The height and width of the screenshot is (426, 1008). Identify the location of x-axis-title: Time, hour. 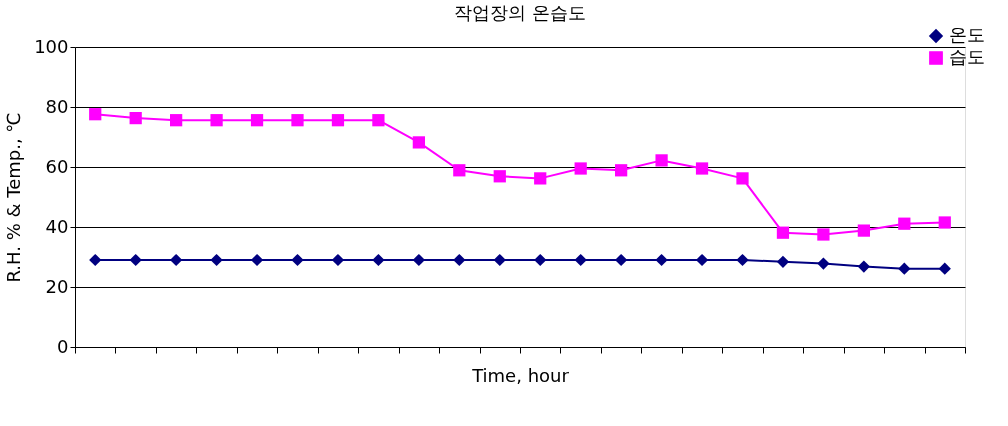
(520, 375).